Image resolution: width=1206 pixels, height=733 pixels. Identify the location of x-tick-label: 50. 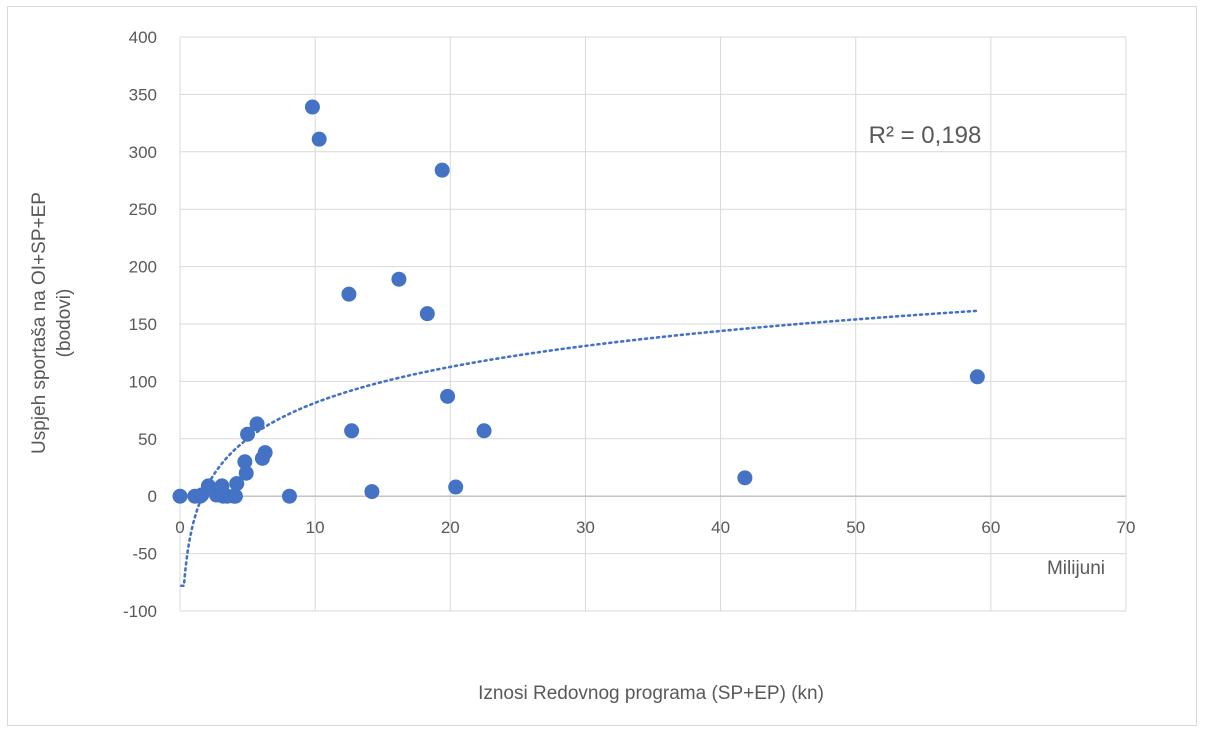
(855, 527).